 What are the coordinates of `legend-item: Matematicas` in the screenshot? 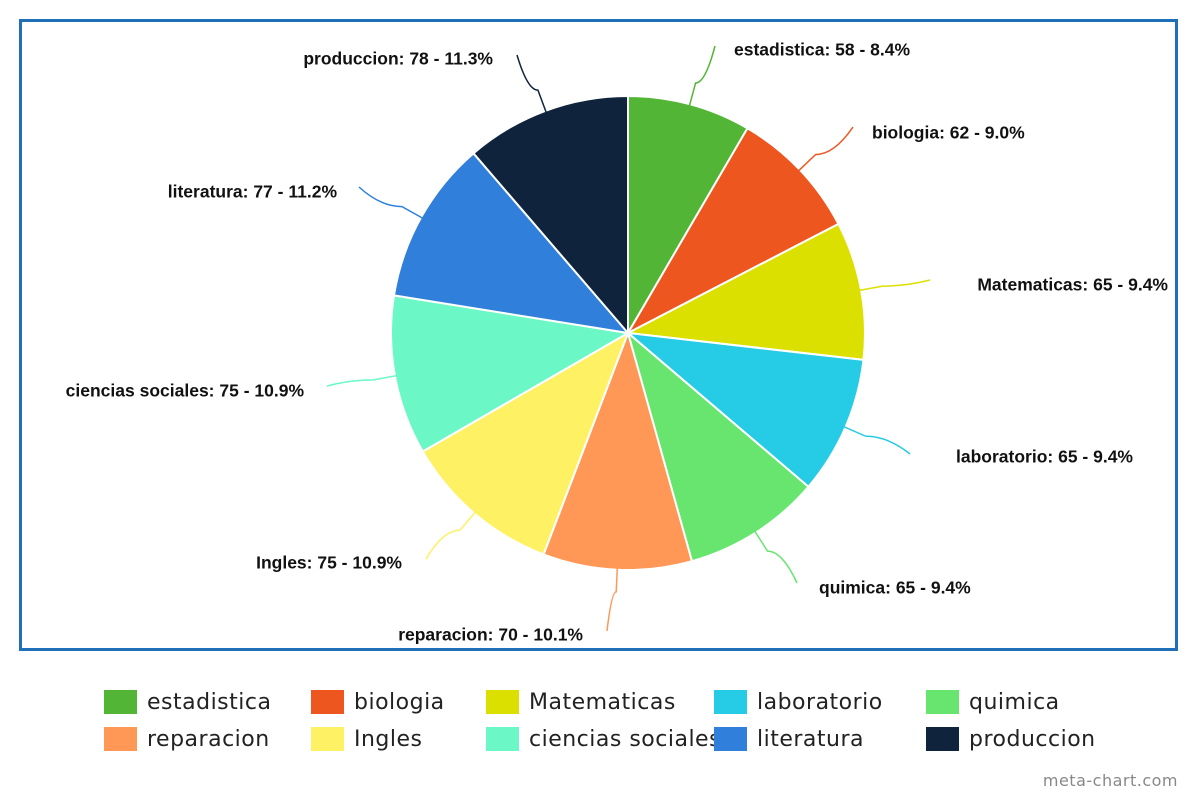 It's located at (600, 702).